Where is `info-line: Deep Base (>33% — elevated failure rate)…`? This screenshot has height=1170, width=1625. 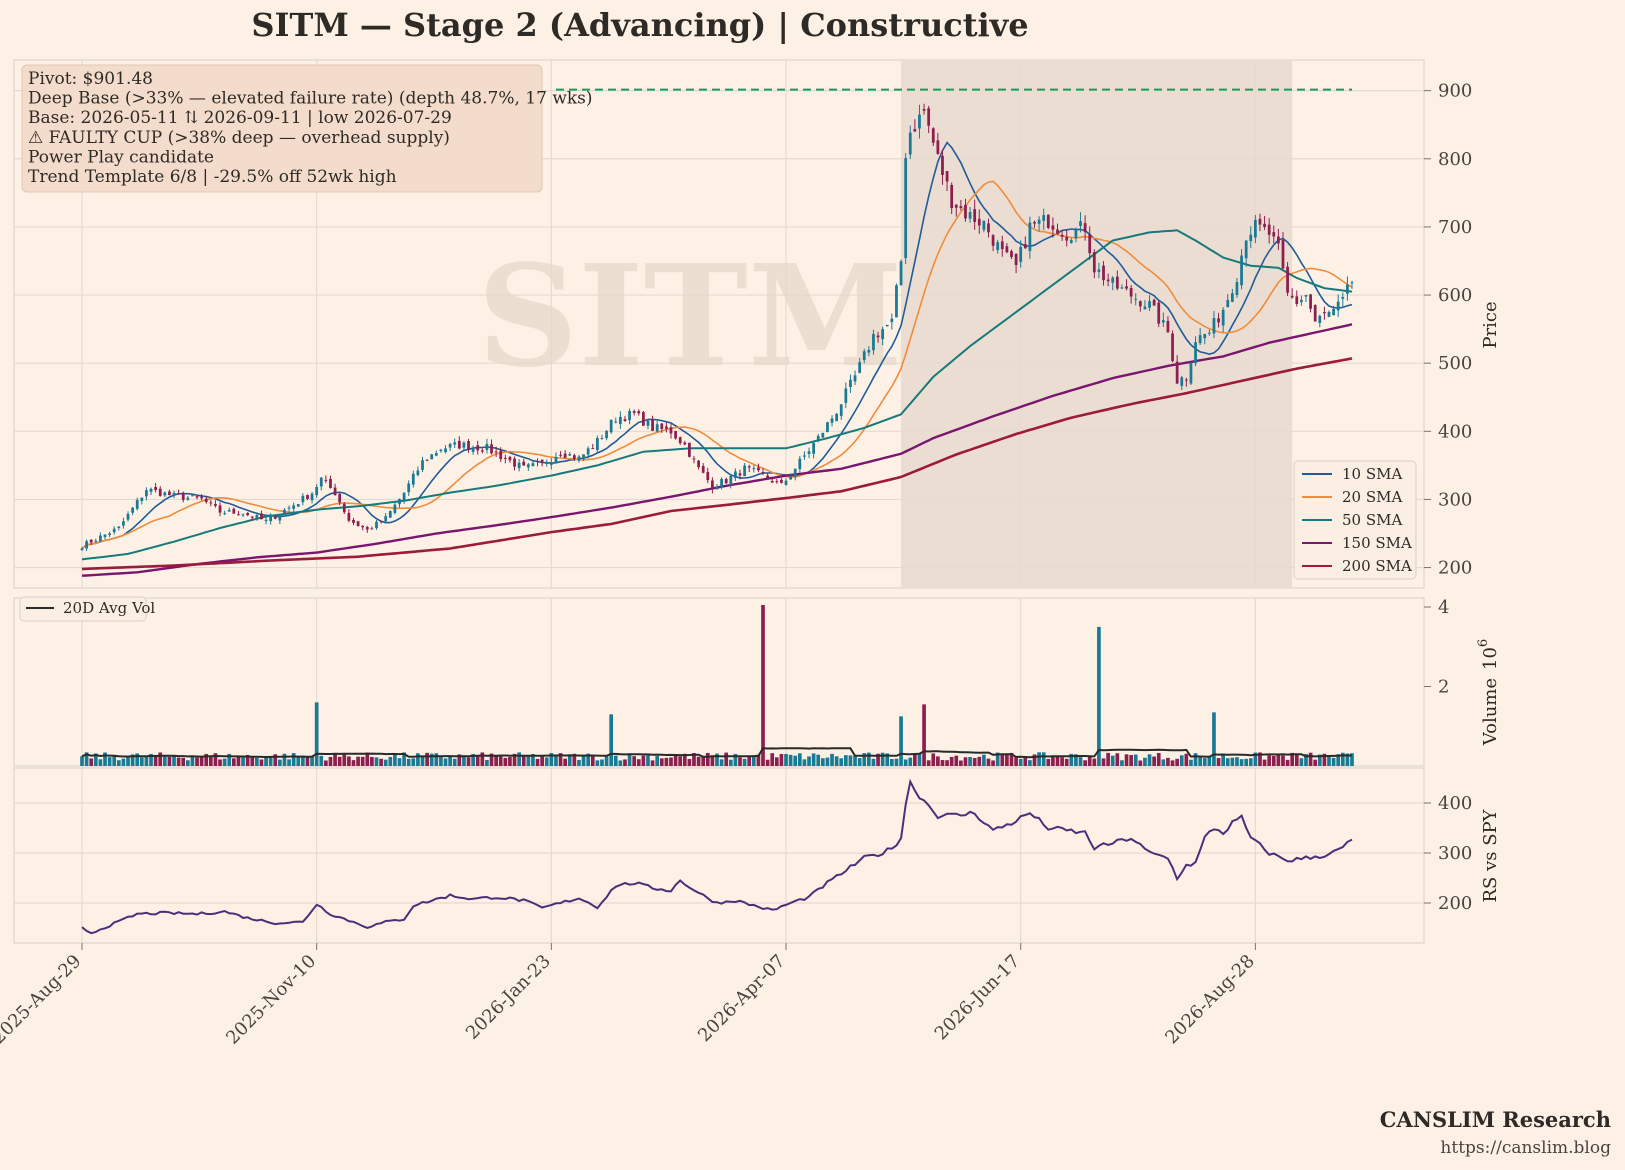
info-line: Deep Base (>33% — elevated failure rate)… is located at coordinates (310, 99).